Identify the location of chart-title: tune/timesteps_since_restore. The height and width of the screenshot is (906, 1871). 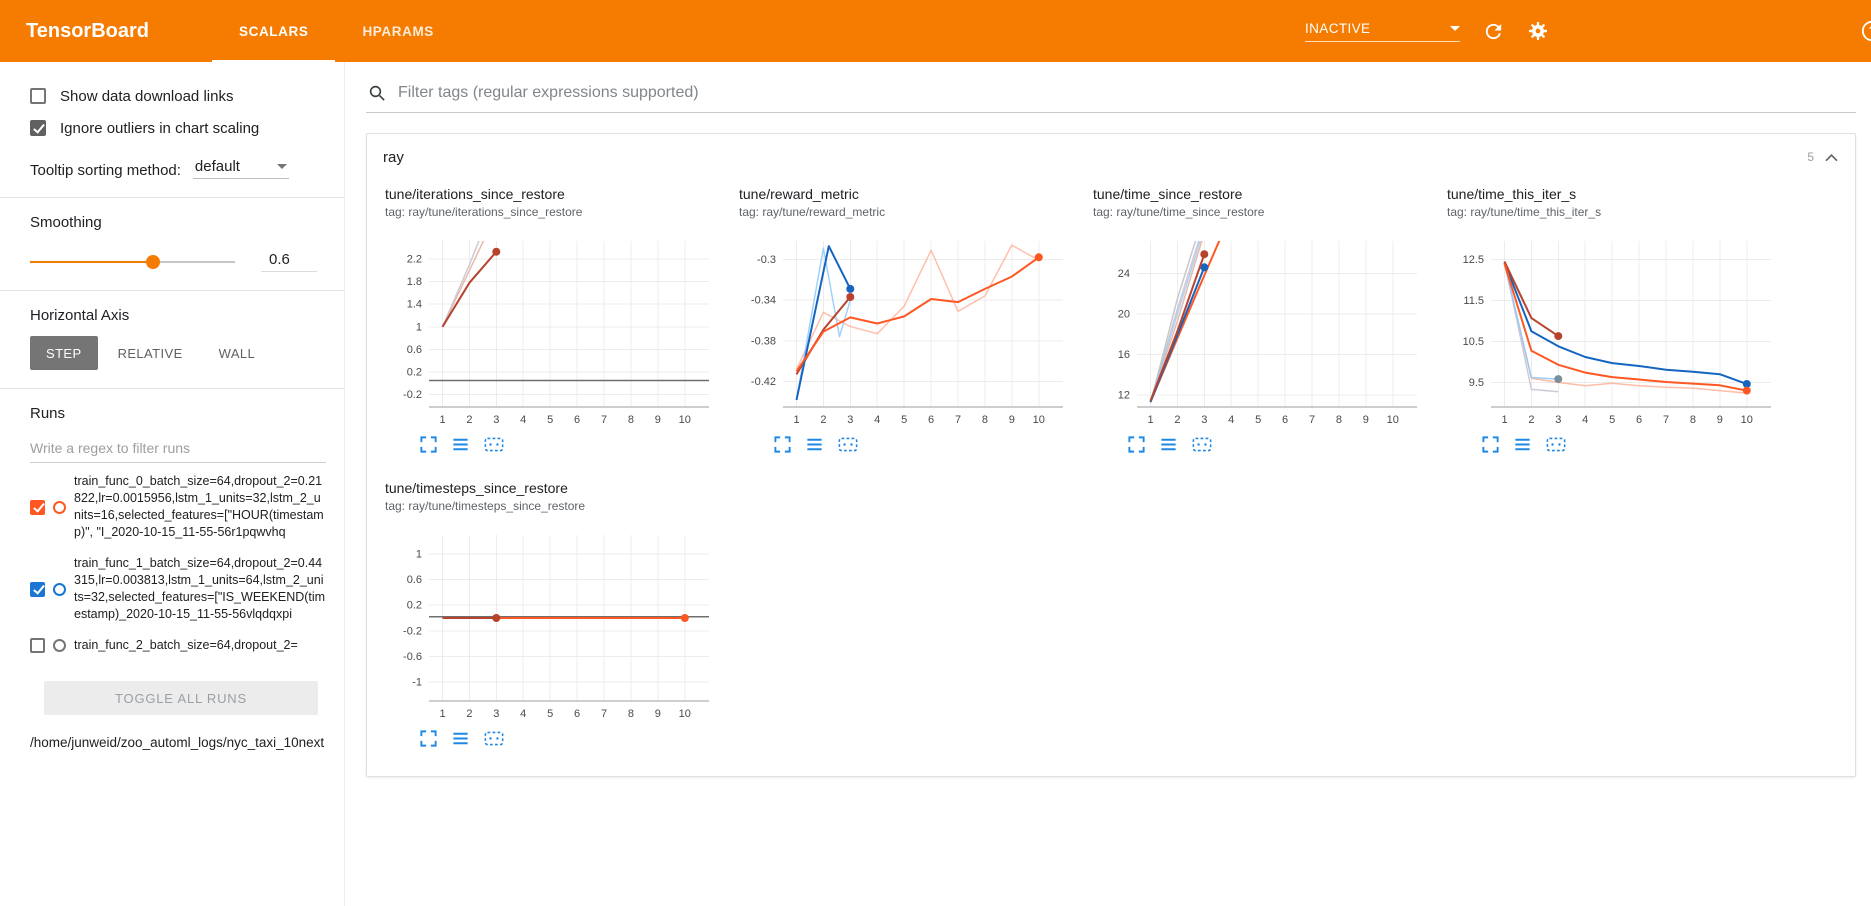
(476, 488).